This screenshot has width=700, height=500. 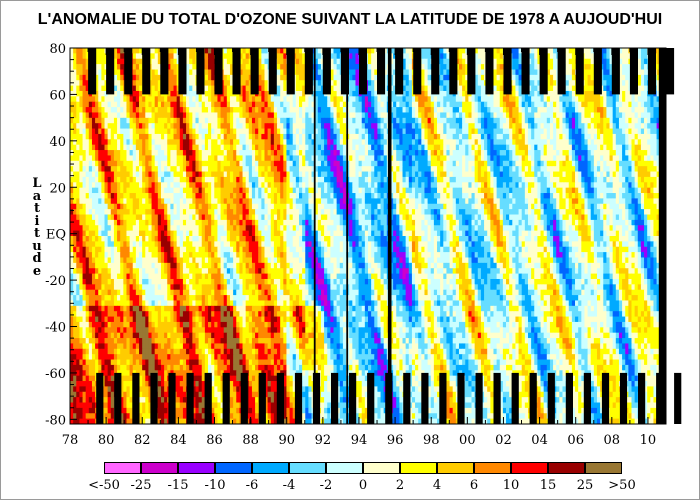 I want to click on legend-label: 0, so click(x=363, y=485).